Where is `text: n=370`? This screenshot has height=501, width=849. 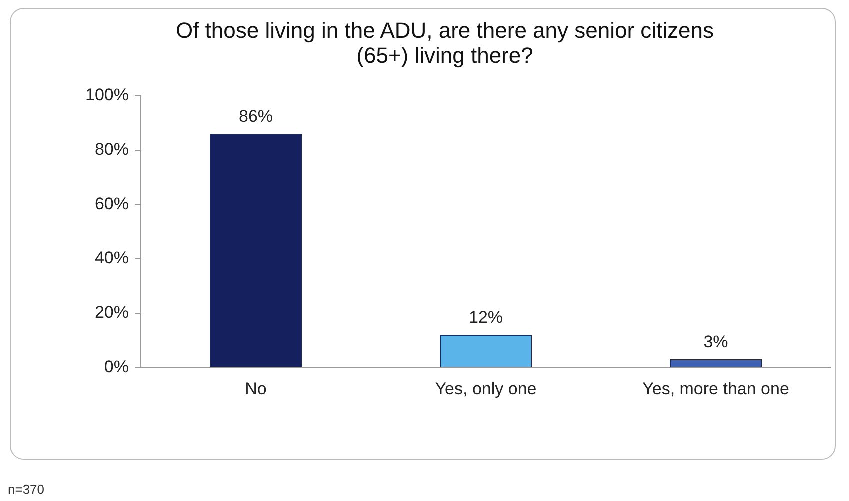
text: n=370 is located at coordinates (26, 489).